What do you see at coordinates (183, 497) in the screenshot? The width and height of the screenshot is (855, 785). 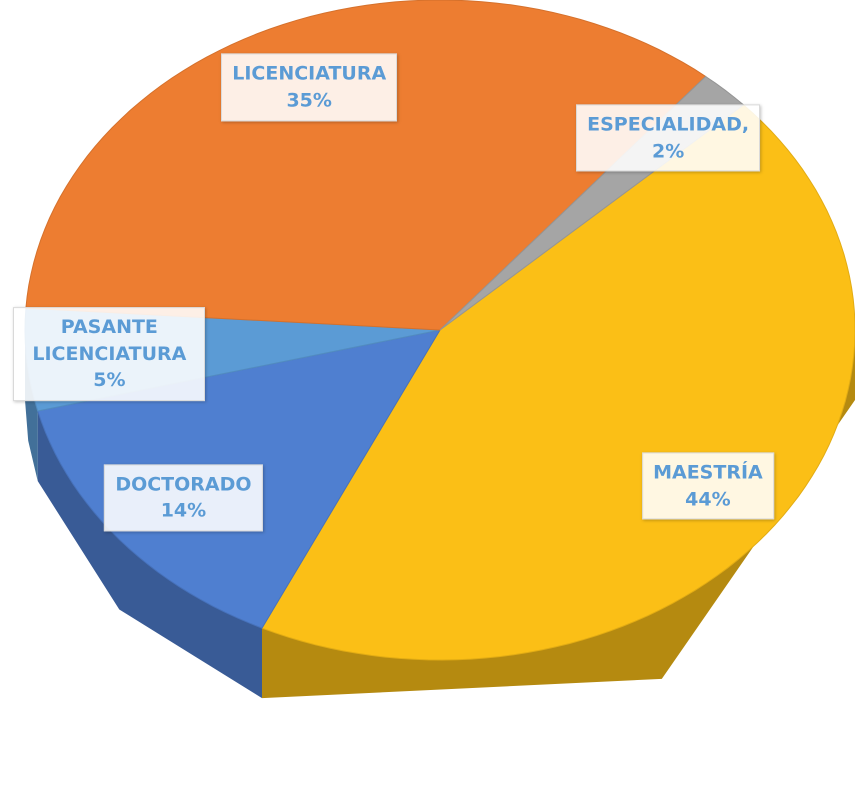 I see `data-label: DOCTORADO 14%` at bounding box center [183, 497].